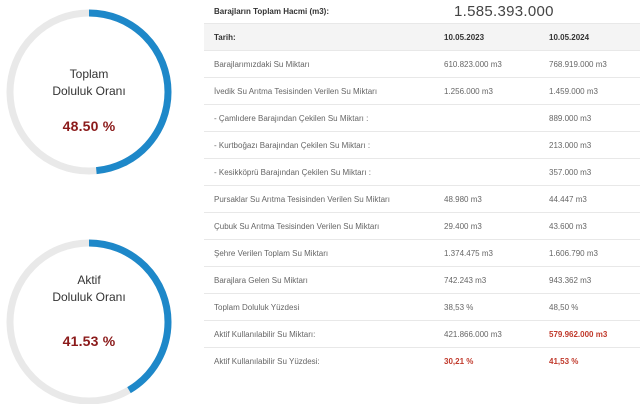 The height and width of the screenshot is (404, 640). I want to click on total-gauge-value: 48.50 %, so click(89, 126).